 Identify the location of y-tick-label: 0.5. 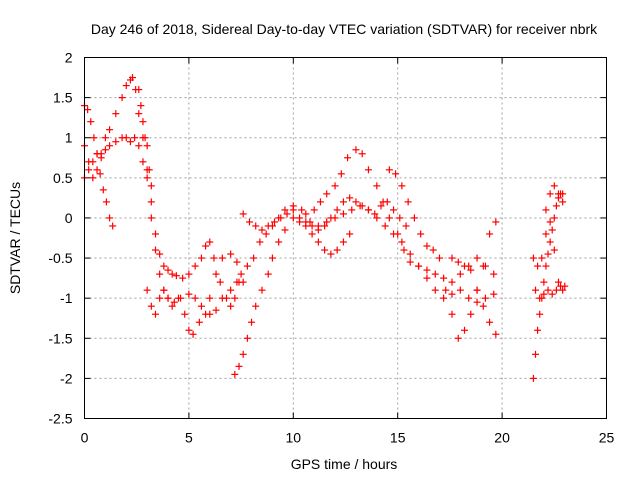
(63, 178).